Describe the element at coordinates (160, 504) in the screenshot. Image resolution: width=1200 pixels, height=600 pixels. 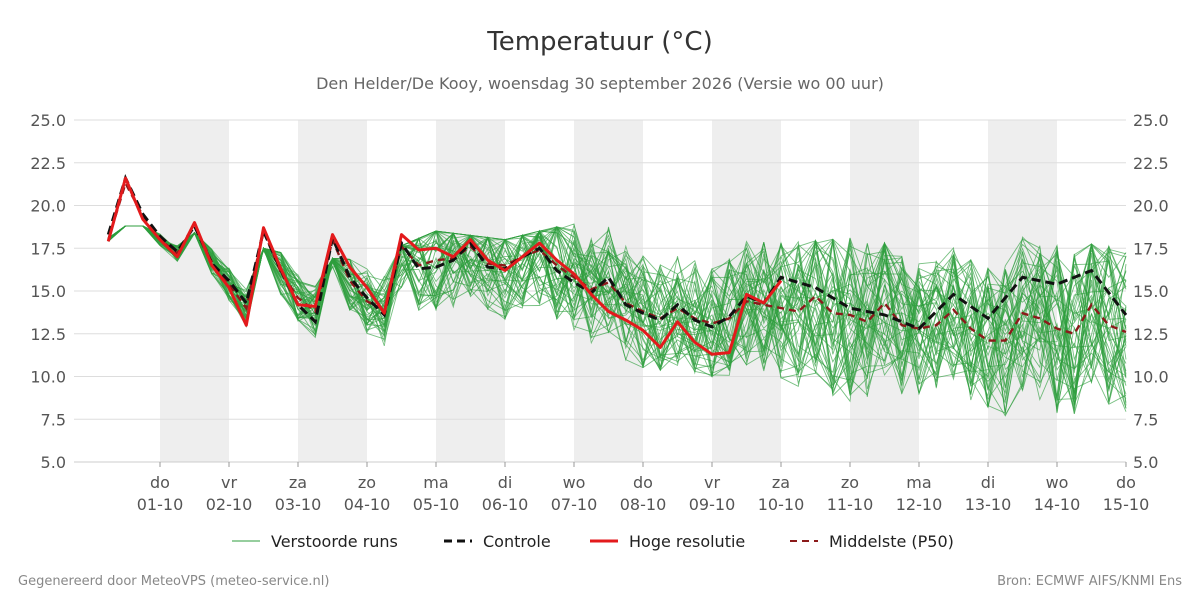
I see `x-tick-date: 01-10` at that location.